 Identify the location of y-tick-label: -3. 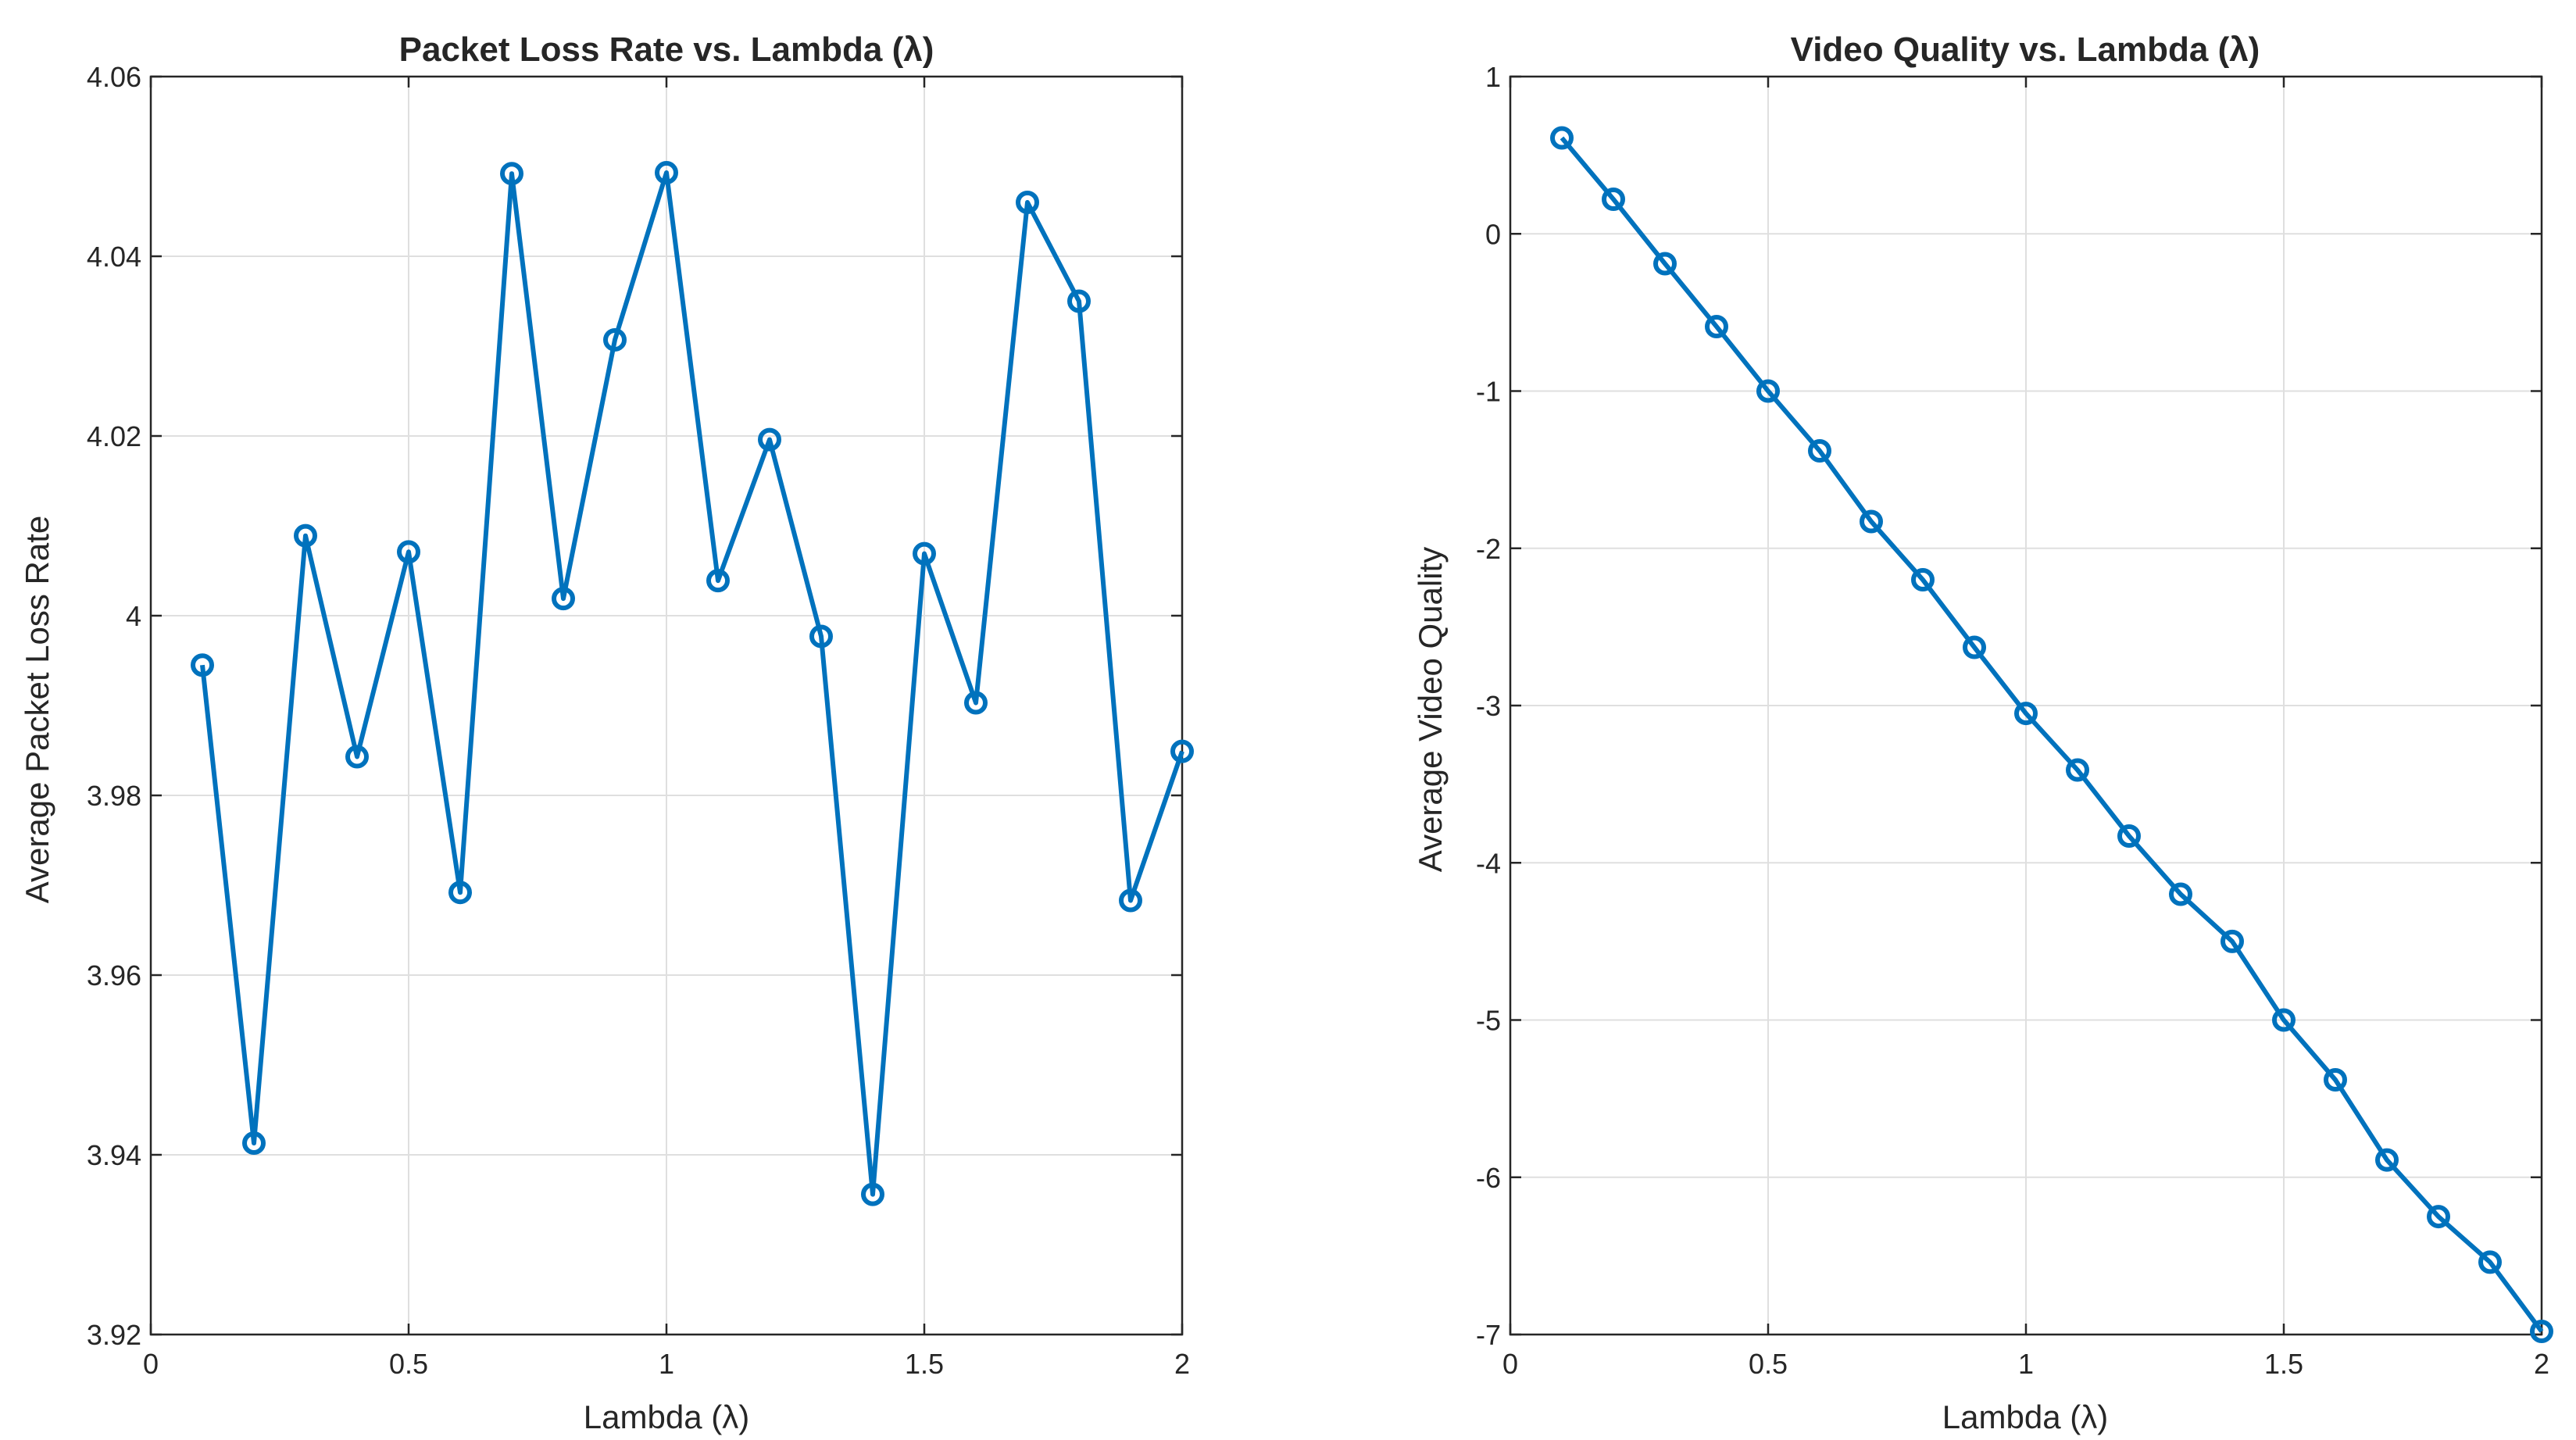
(1489, 706).